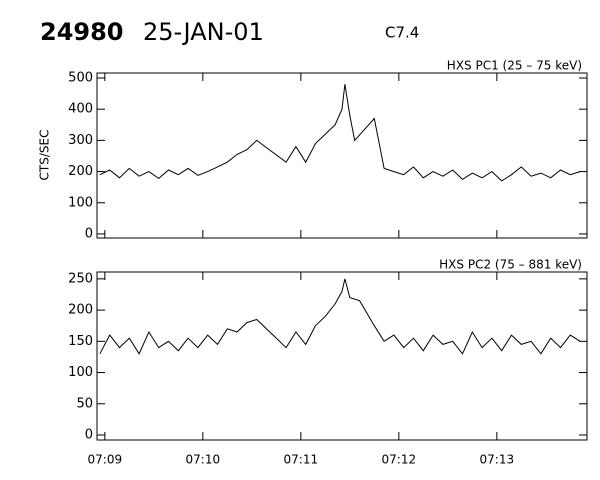 The width and height of the screenshot is (600, 480). What do you see at coordinates (80, 77) in the screenshot?
I see `y-tick-label: 500` at bounding box center [80, 77].